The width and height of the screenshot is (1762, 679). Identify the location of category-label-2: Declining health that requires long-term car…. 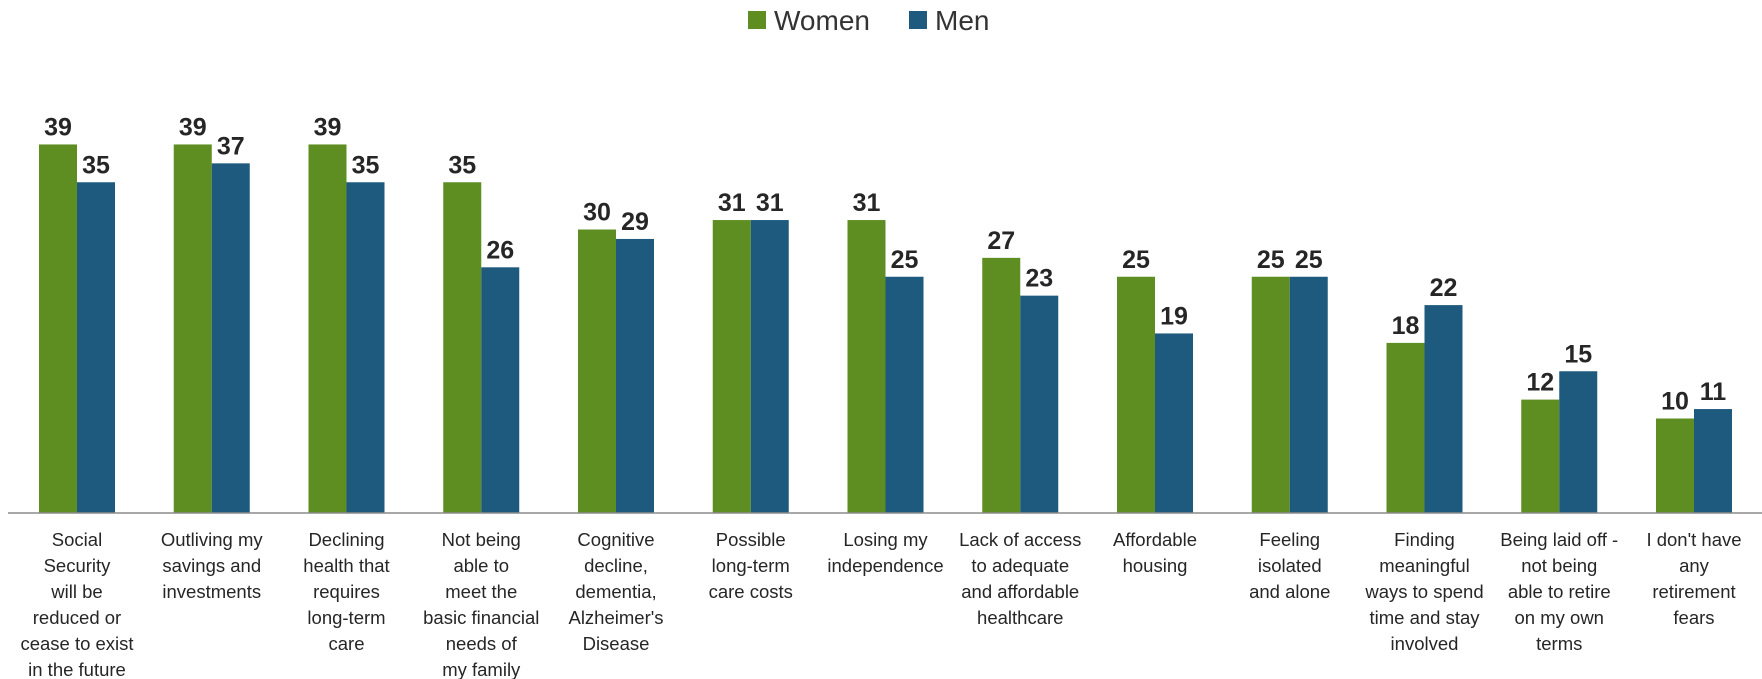
(346, 591).